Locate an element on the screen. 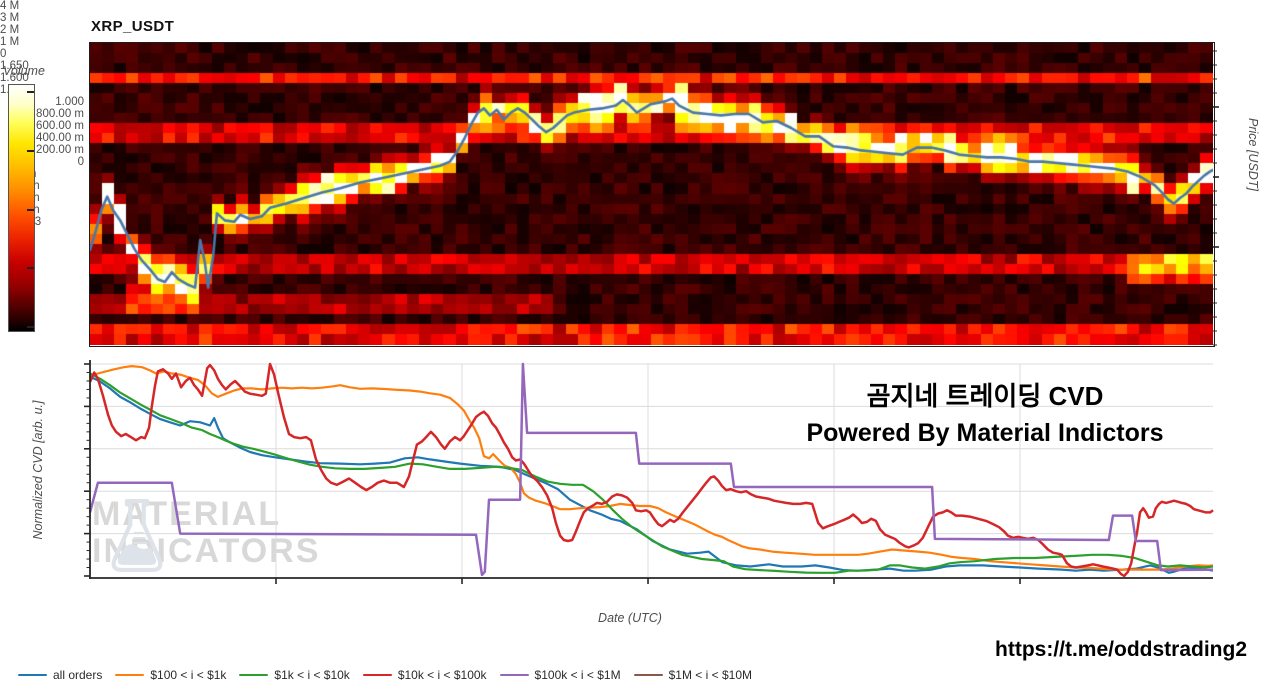 The image size is (1280, 697). volume-colorbar is located at coordinates (21, 208).